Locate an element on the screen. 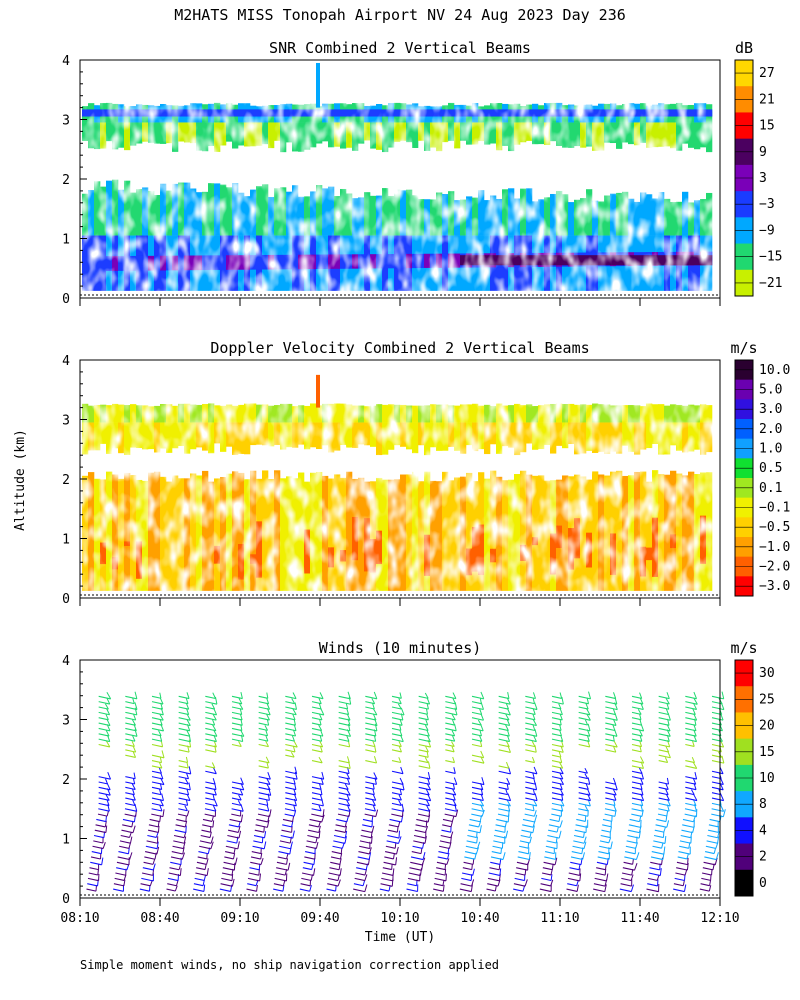 This screenshot has width=800, height=1000. colorbar-label: 9 is located at coordinates (763, 152).